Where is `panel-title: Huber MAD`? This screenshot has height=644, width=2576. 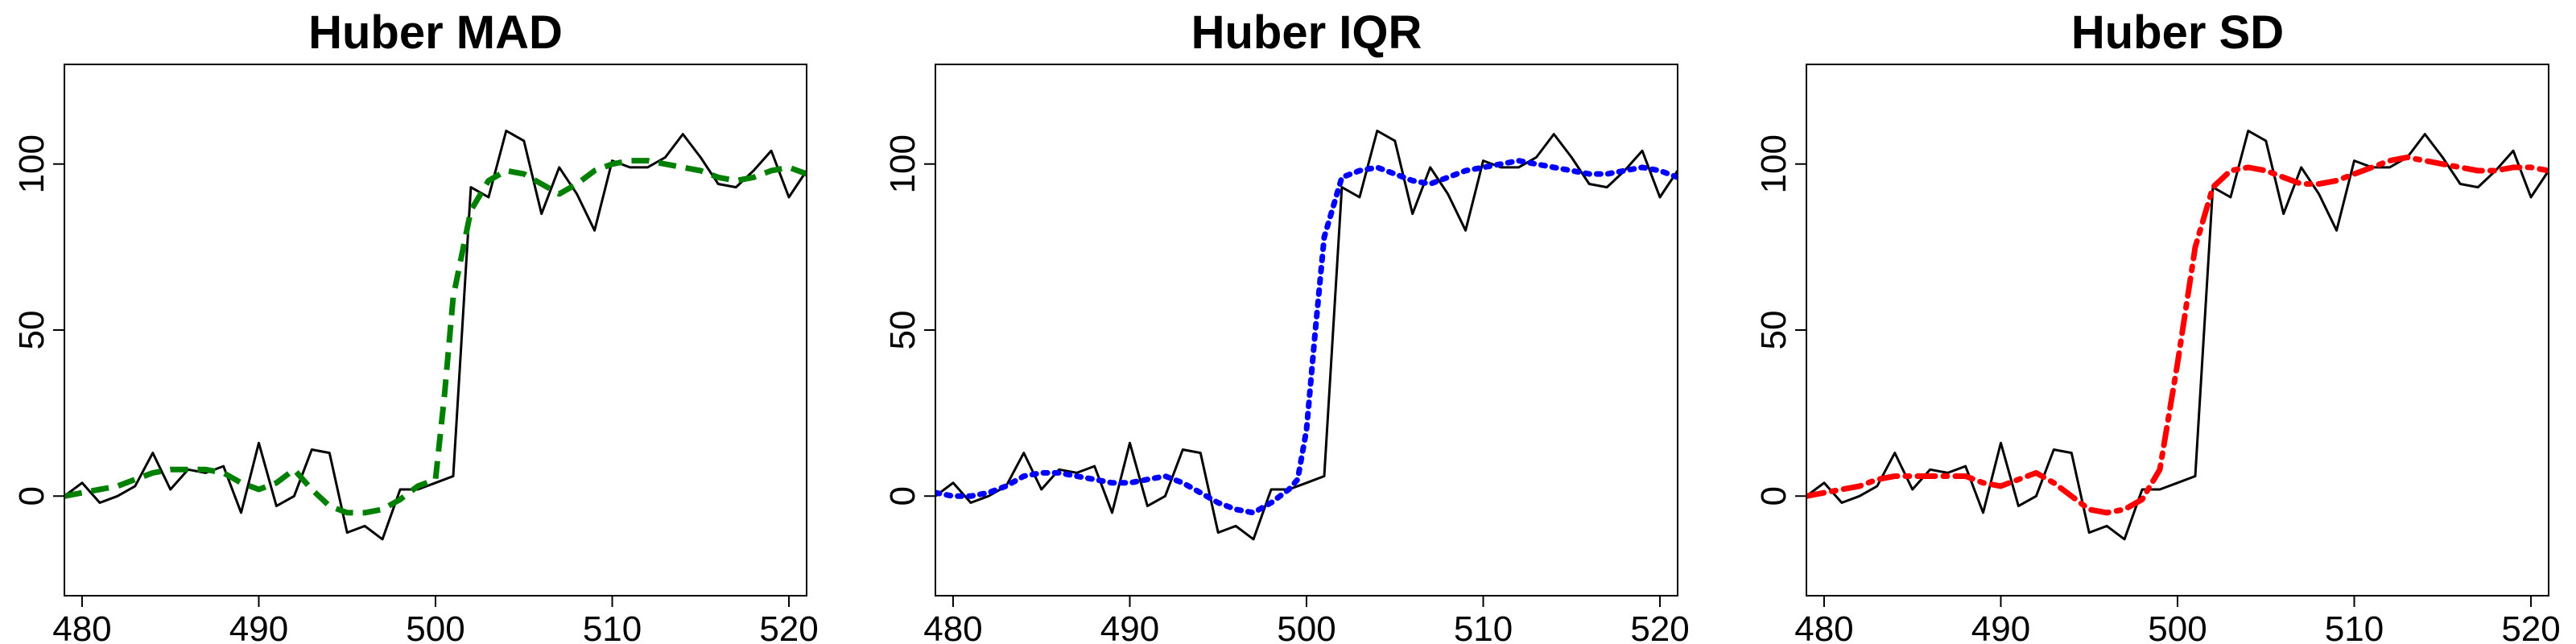 panel-title: Huber MAD is located at coordinates (435, 32).